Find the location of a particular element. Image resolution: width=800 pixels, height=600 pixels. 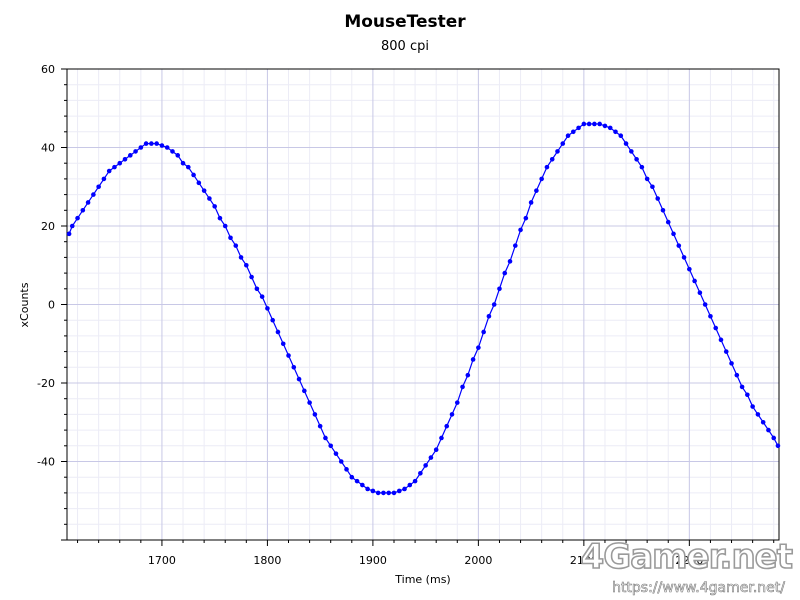

y-tick-label: 20 is located at coordinates (48, 226).